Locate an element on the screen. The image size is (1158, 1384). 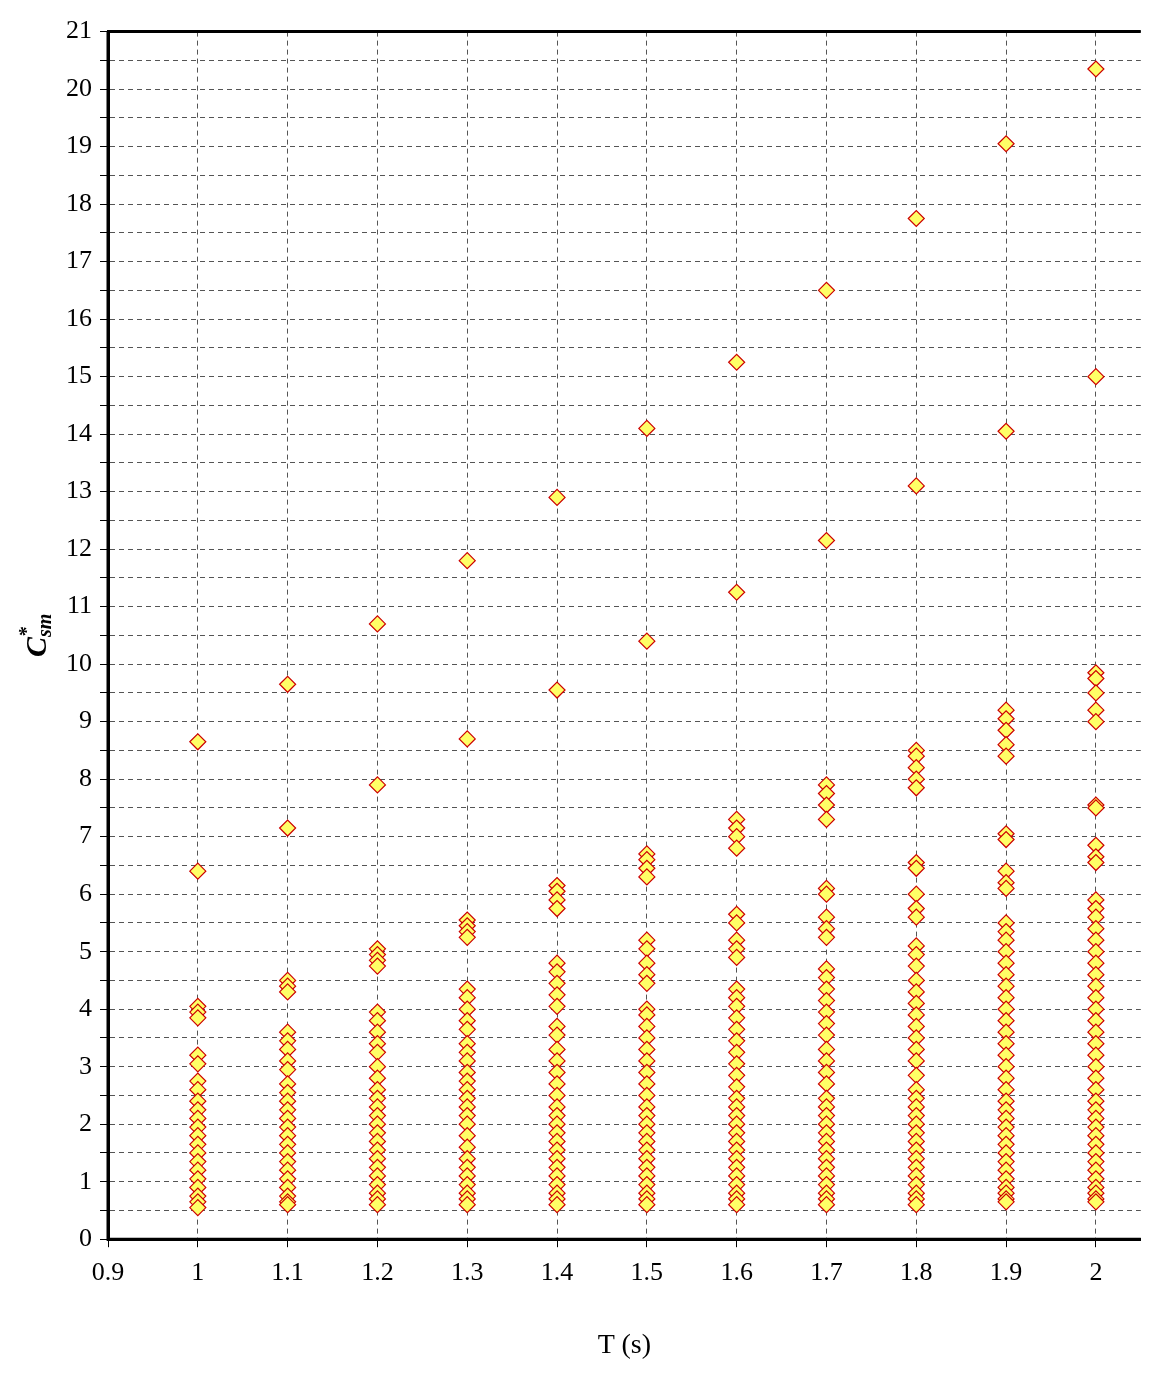
y-tick-label: 3 is located at coordinates (85, 1065).